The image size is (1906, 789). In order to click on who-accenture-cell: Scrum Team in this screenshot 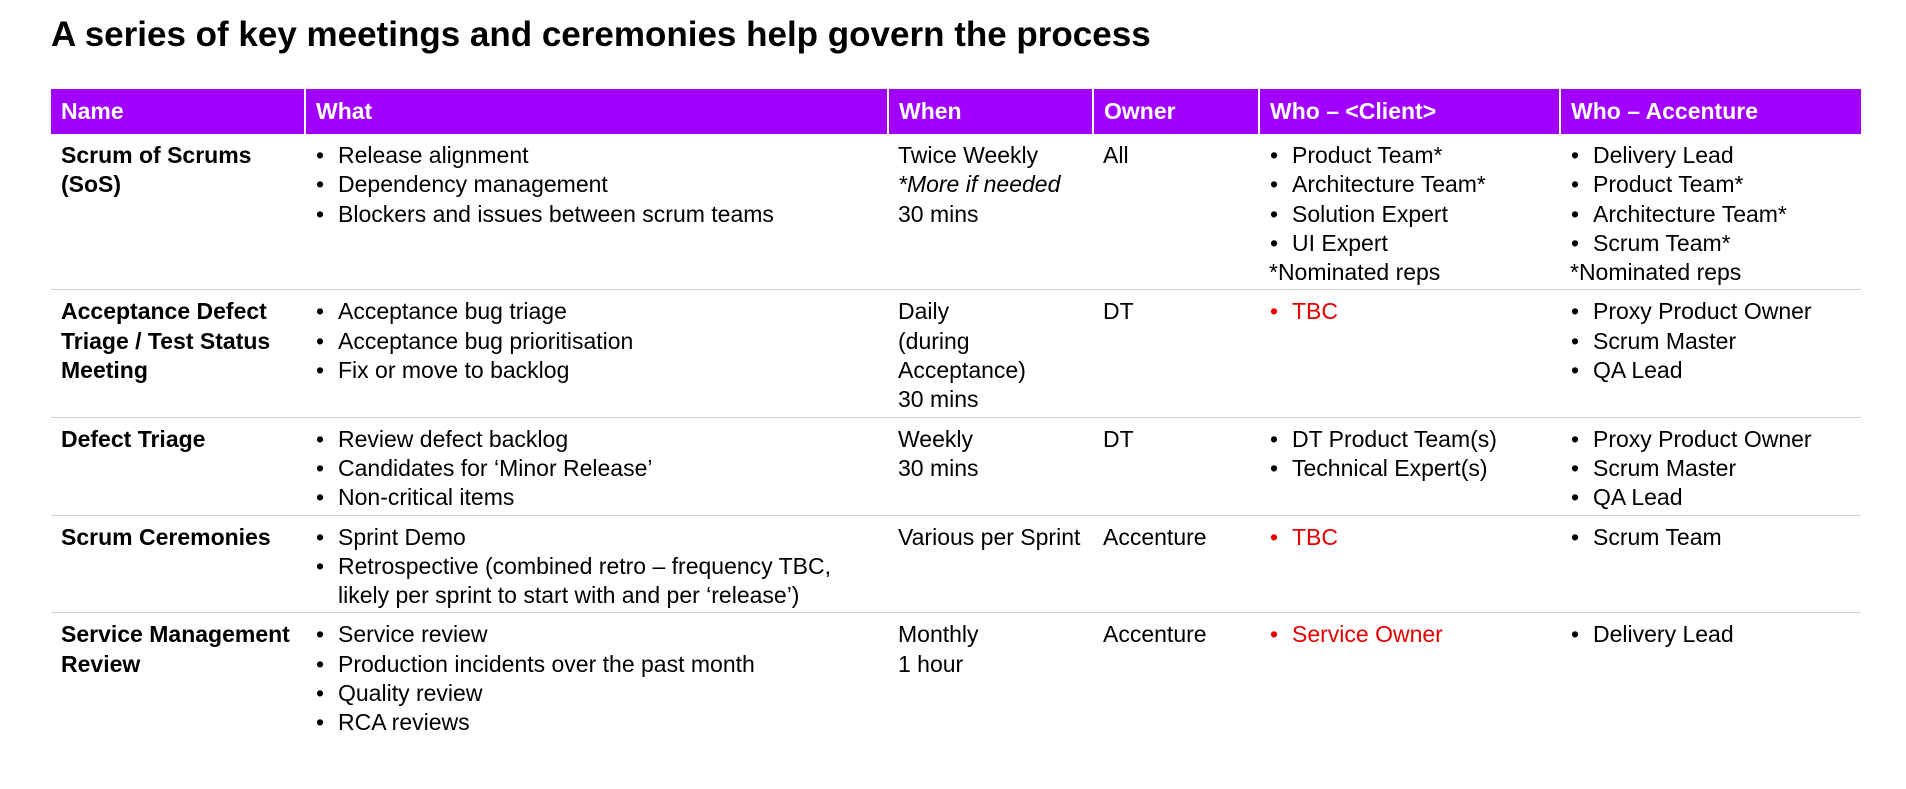, I will do `click(1710, 564)`.